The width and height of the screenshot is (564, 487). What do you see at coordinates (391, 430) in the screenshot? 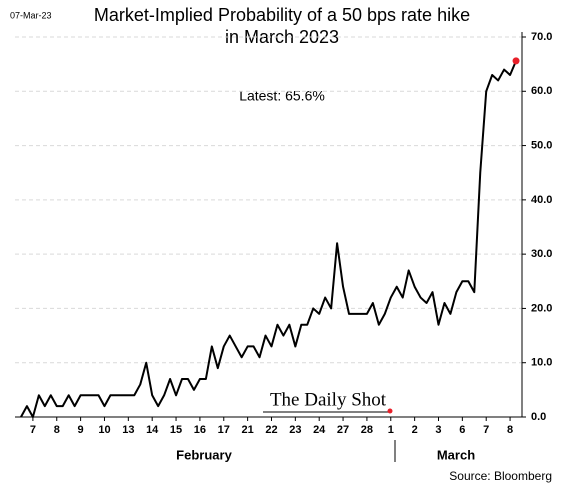
I see `x-tick-label: 1` at bounding box center [391, 430].